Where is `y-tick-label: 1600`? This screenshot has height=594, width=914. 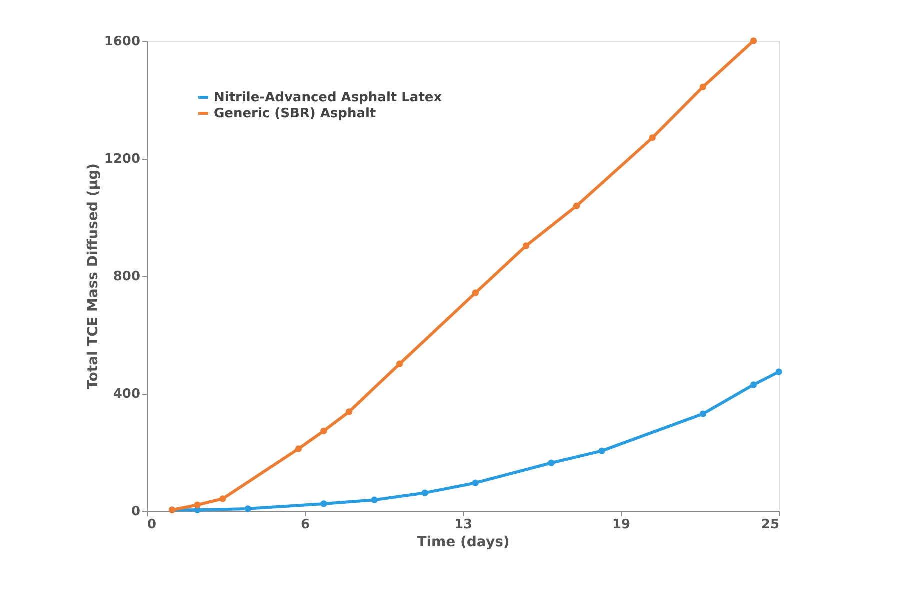 y-tick-label: 1600 is located at coordinates (122, 42).